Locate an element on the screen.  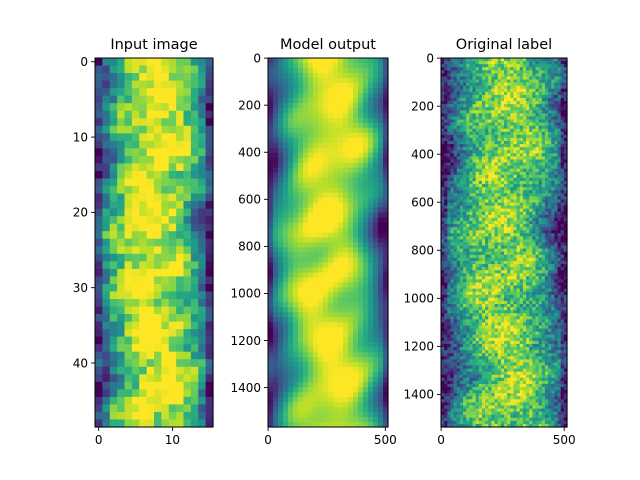
chart-title: Original label is located at coordinates (504, 45).